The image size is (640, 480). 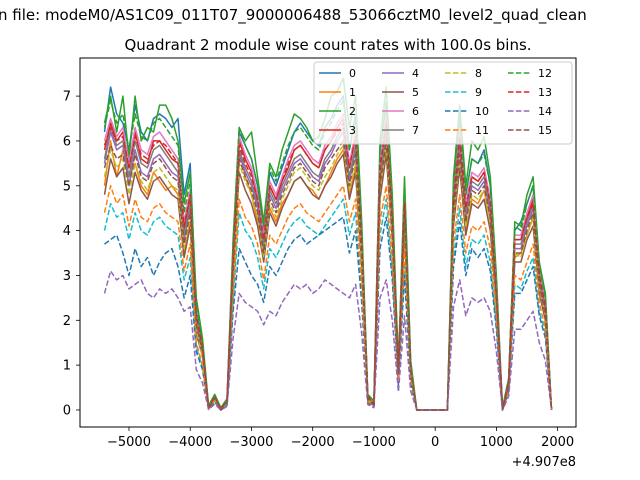 What do you see at coordinates (313, 442) in the screenshot?
I see `x-tick-label: −2000` at bounding box center [313, 442].